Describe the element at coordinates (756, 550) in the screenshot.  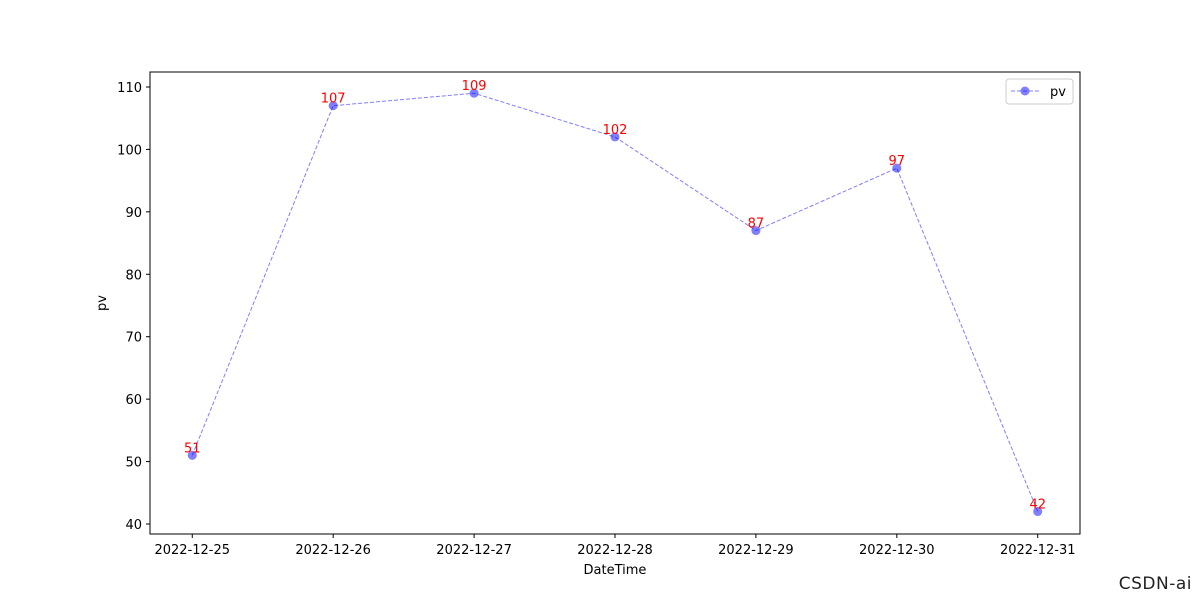
I see `x-tick-label: 2022-12-29` at that location.